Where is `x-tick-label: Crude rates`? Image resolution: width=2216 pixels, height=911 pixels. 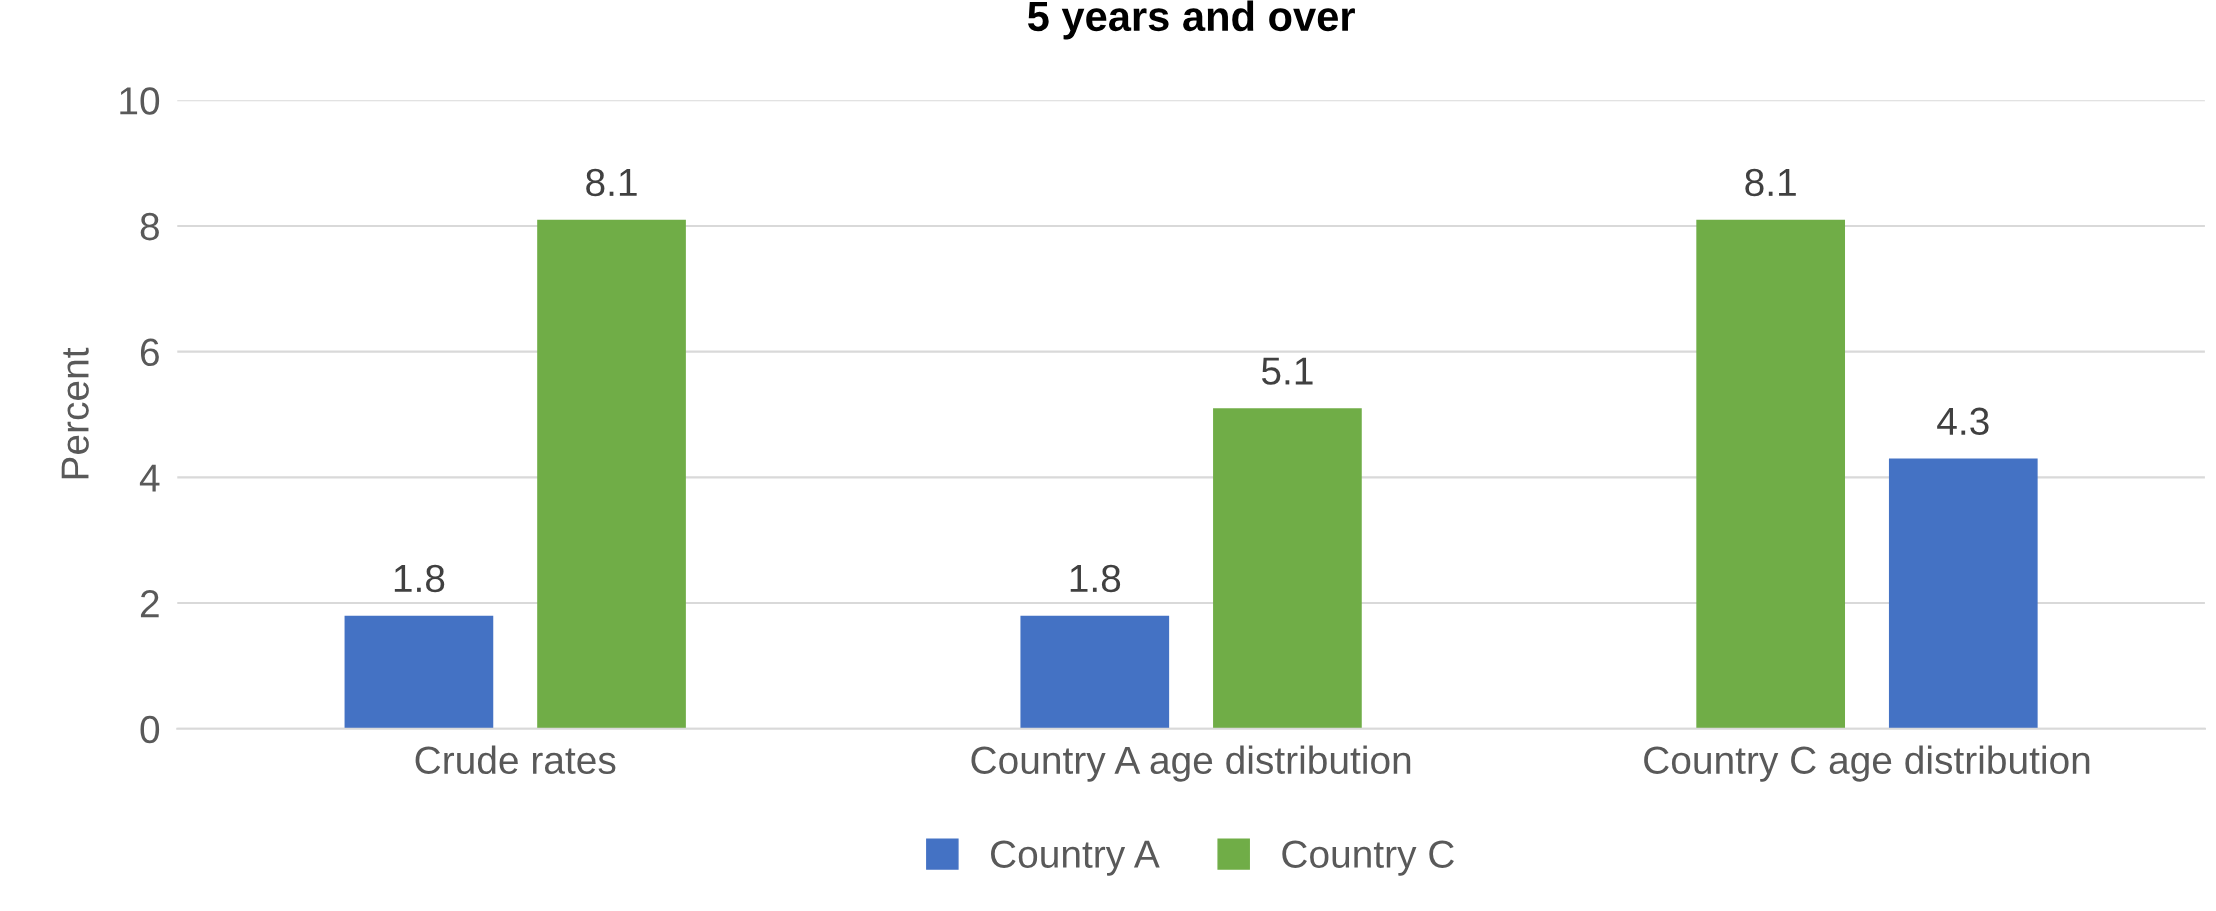 x-tick-label: Crude rates is located at coordinates (515, 760).